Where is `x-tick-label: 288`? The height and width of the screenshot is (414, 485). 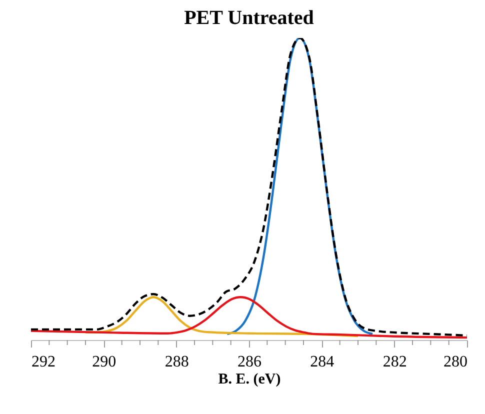 x-tick-label: 288 is located at coordinates (176, 362).